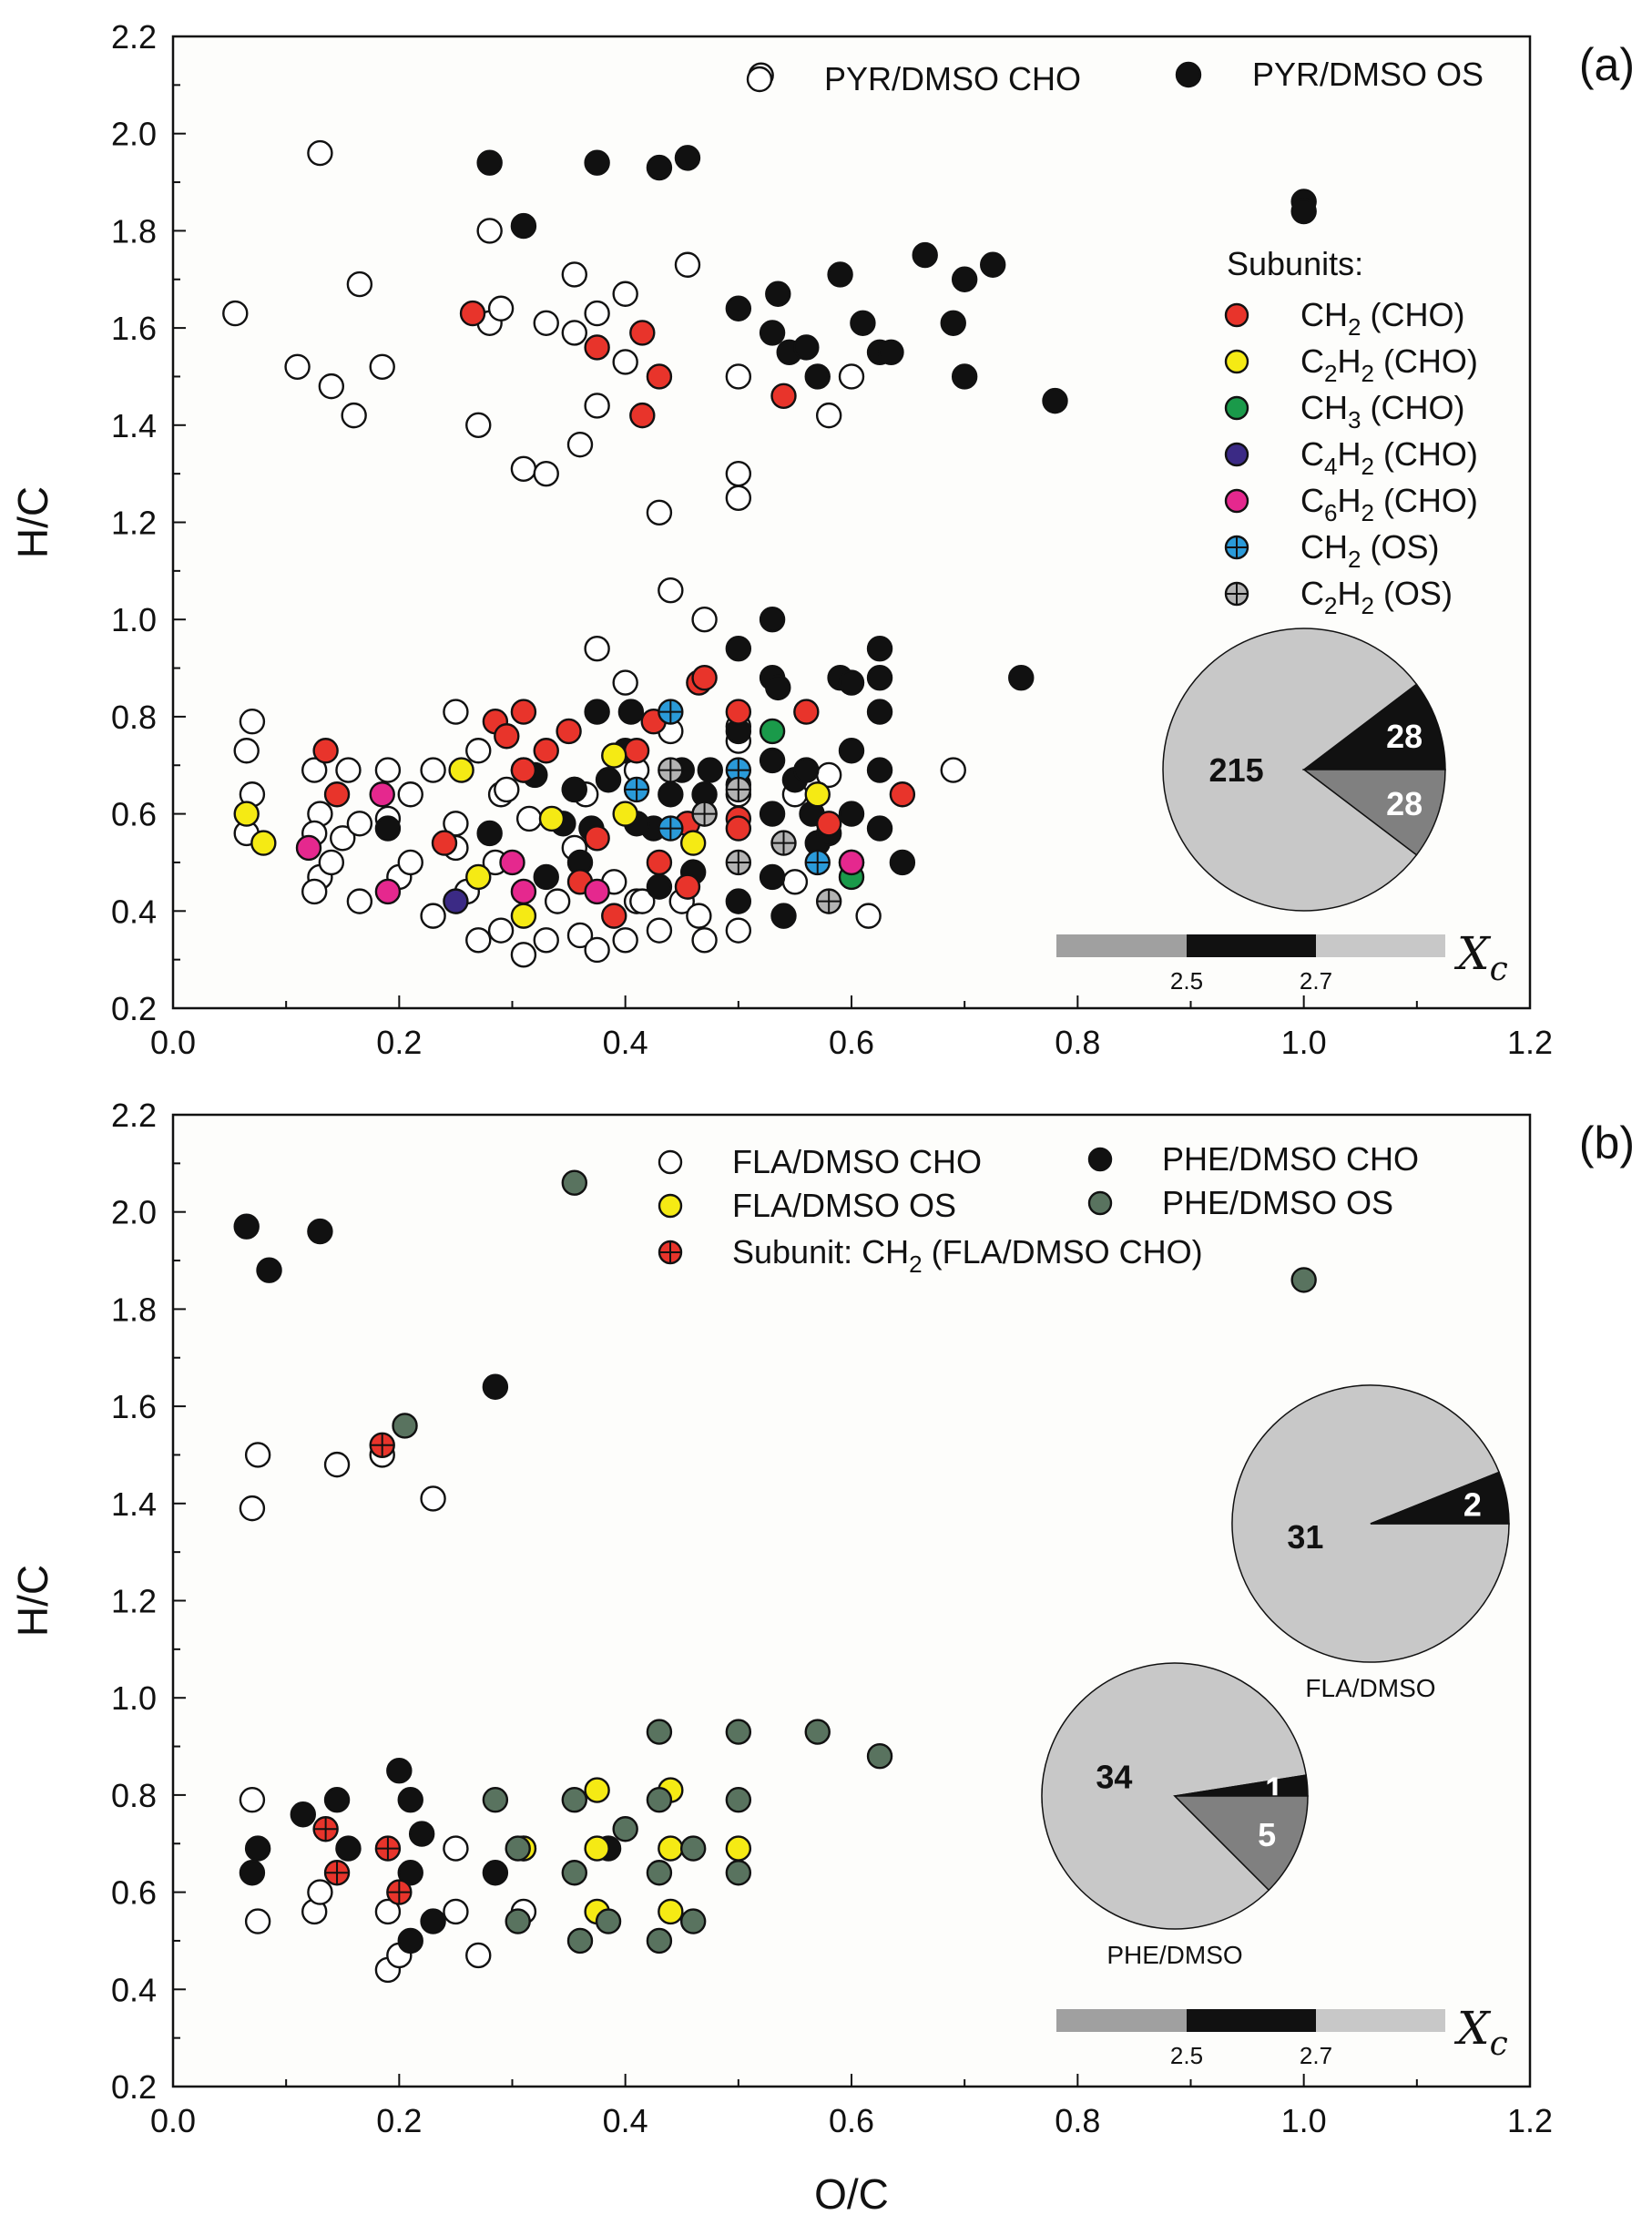 The image size is (1652, 2235). What do you see at coordinates (1316, 981) in the screenshot?
I see `xc-tick-label: 2.7` at bounding box center [1316, 981].